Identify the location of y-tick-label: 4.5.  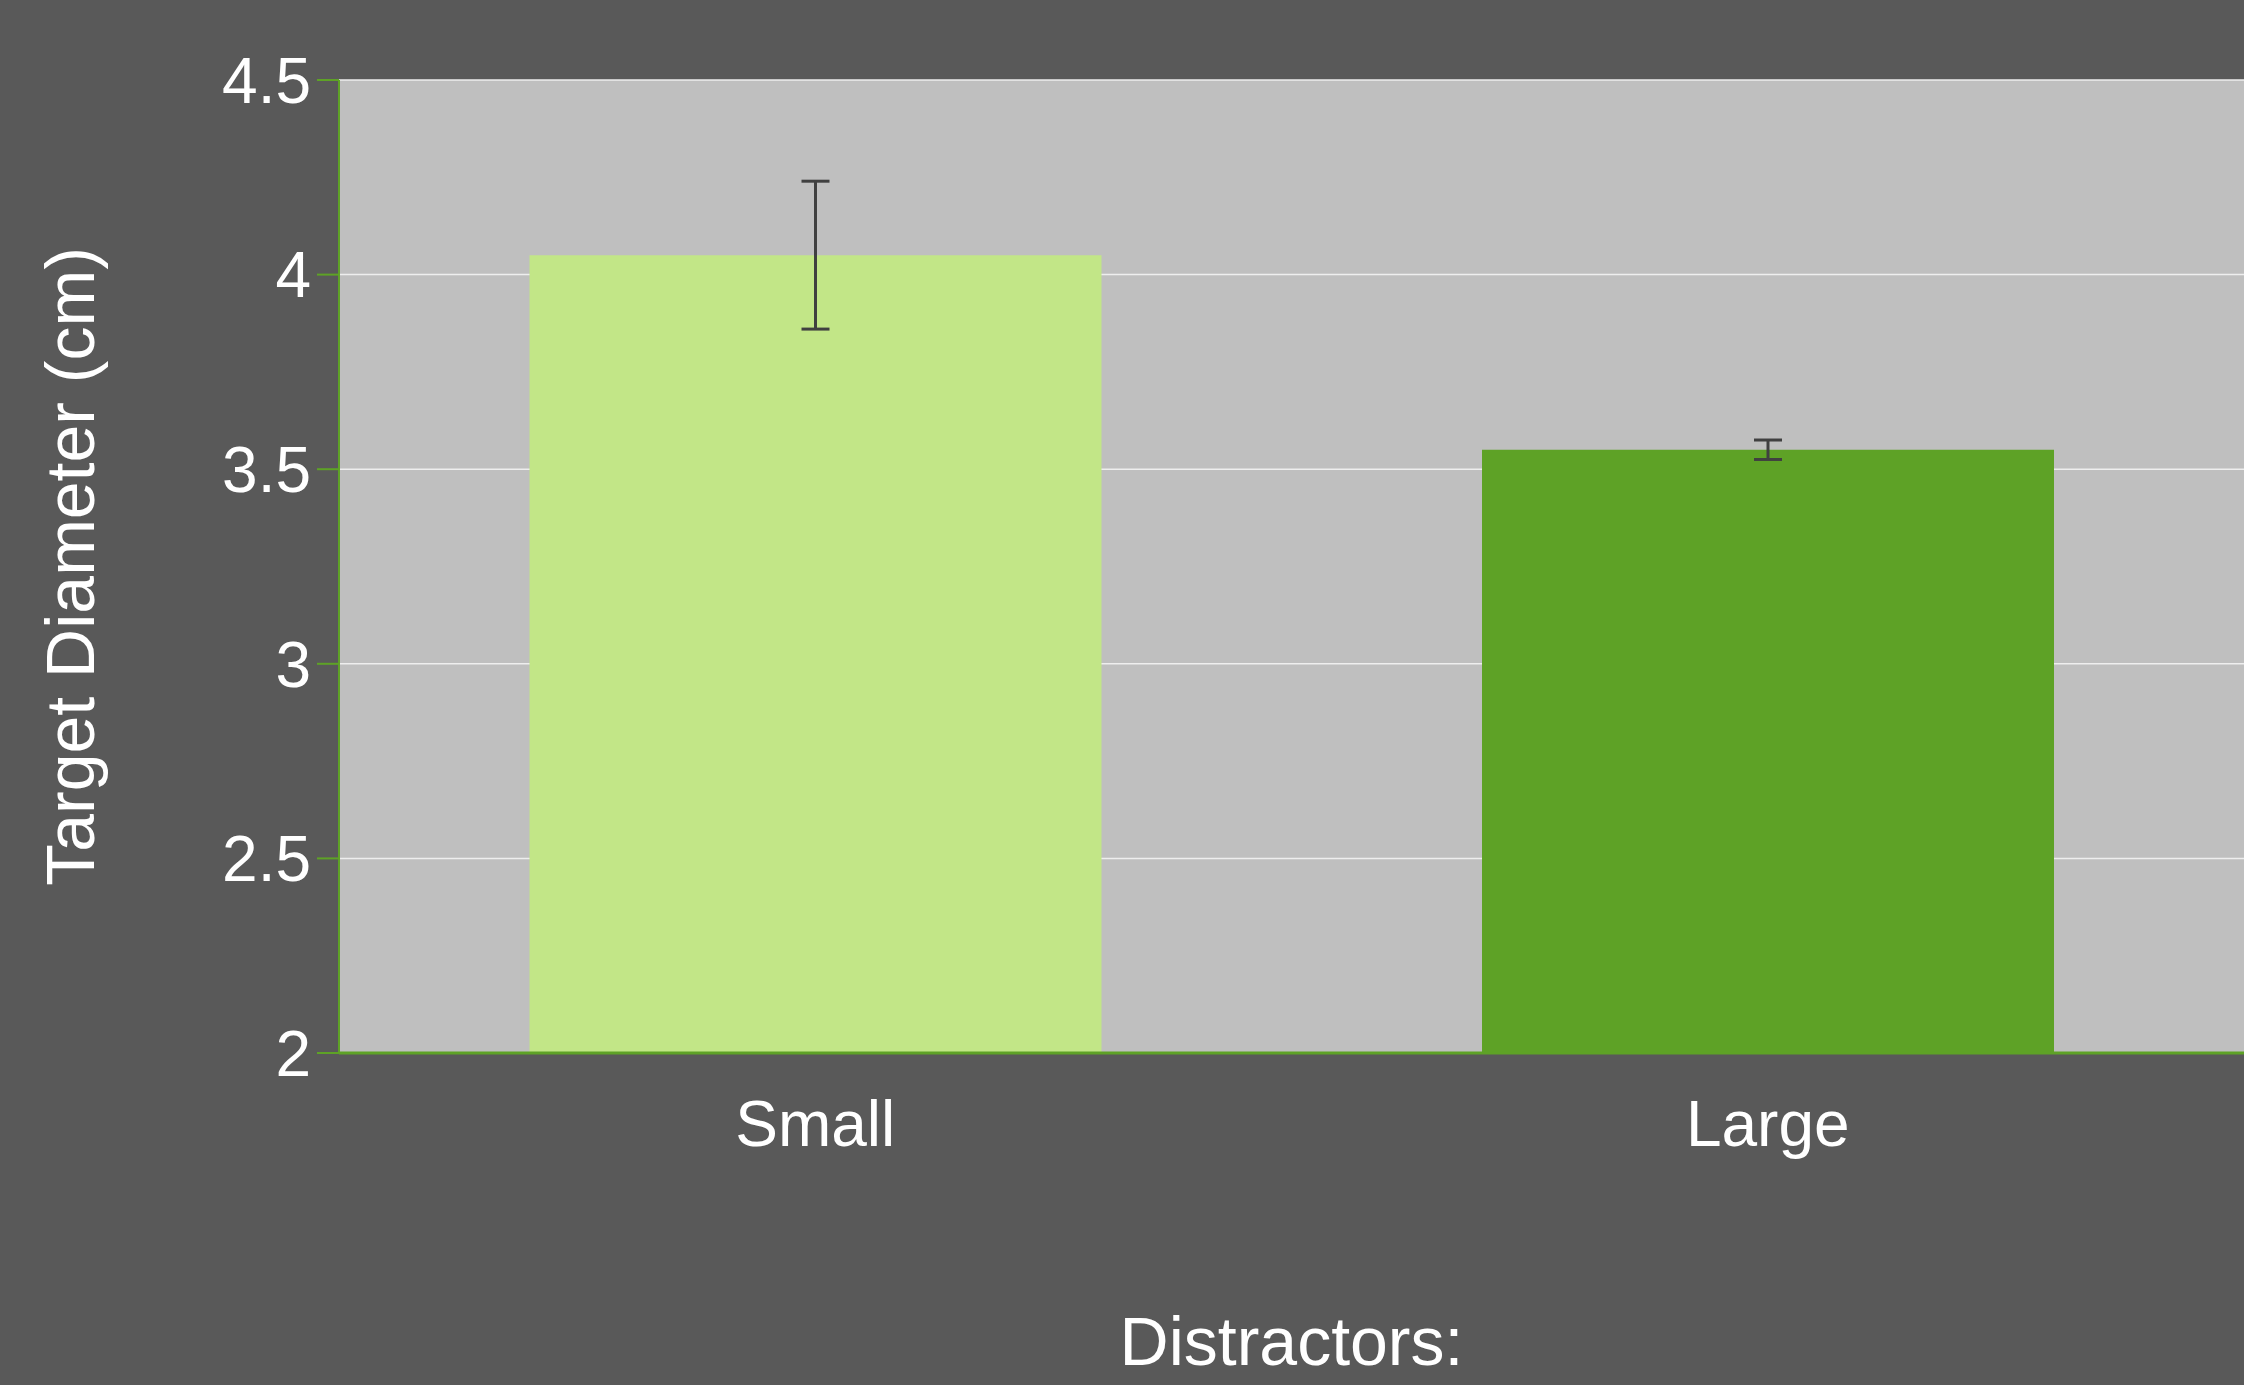
(266, 80).